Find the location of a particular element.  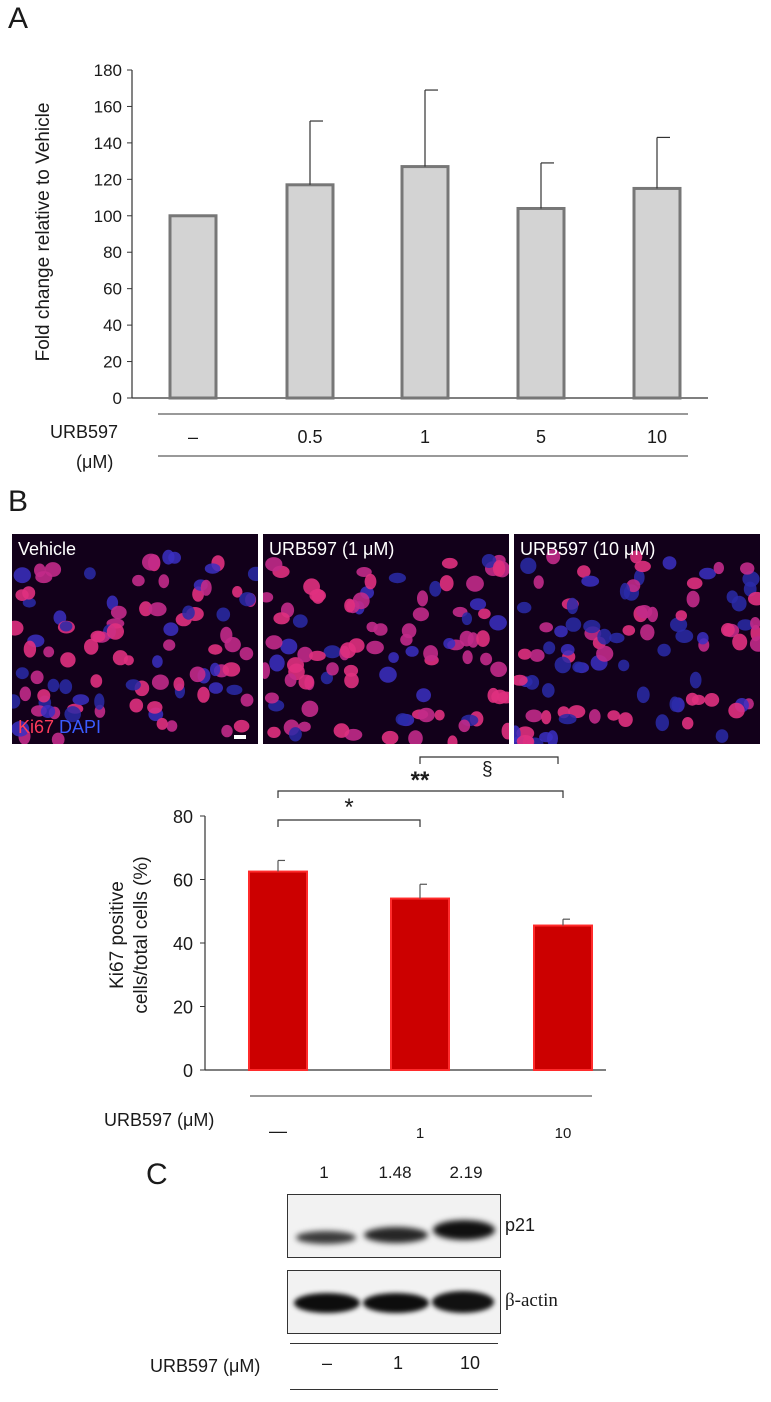

x-tick-label-a: 1 is located at coordinates (425, 437).